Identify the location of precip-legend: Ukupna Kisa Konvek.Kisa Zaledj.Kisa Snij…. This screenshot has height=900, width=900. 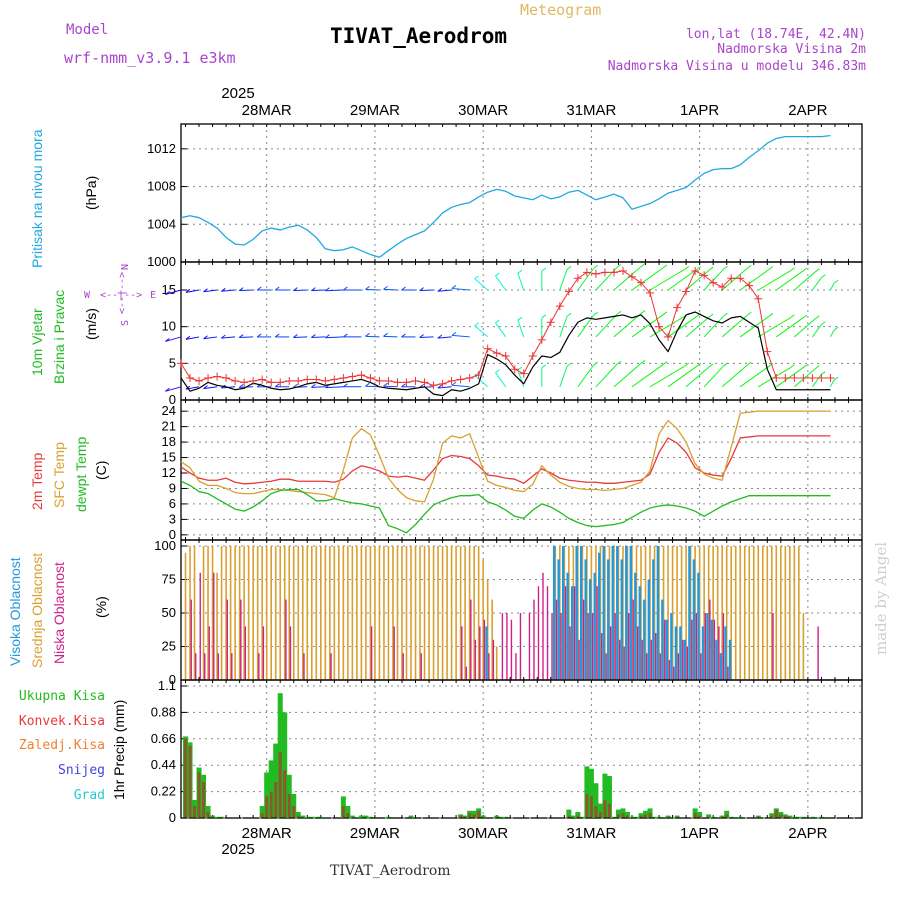
(73, 746).